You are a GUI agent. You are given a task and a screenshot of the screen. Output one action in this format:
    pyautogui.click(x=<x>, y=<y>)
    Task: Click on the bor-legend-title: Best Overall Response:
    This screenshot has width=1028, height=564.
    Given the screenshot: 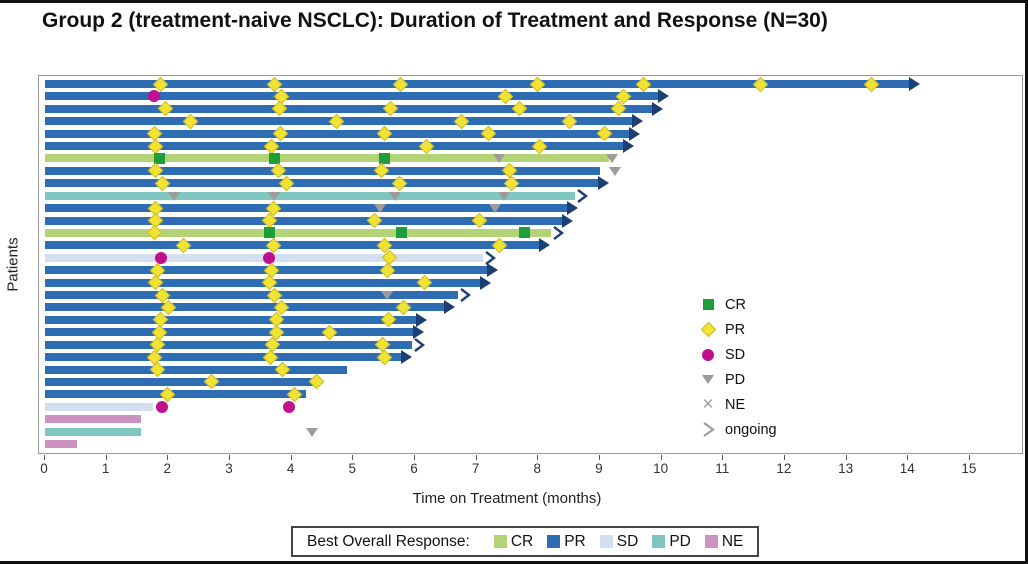 What is the action you would take?
    pyautogui.click(x=388, y=541)
    